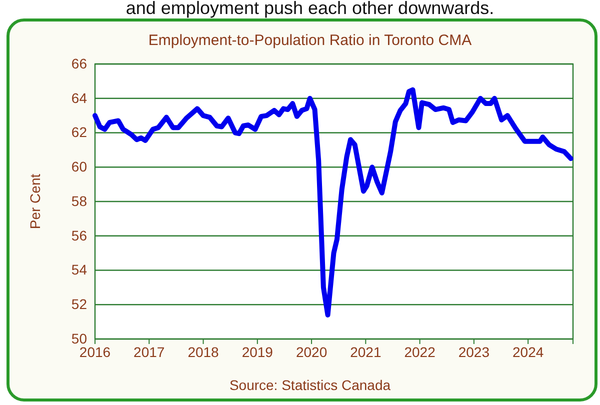  I want to click on y-tick-label: 58, so click(79, 200).